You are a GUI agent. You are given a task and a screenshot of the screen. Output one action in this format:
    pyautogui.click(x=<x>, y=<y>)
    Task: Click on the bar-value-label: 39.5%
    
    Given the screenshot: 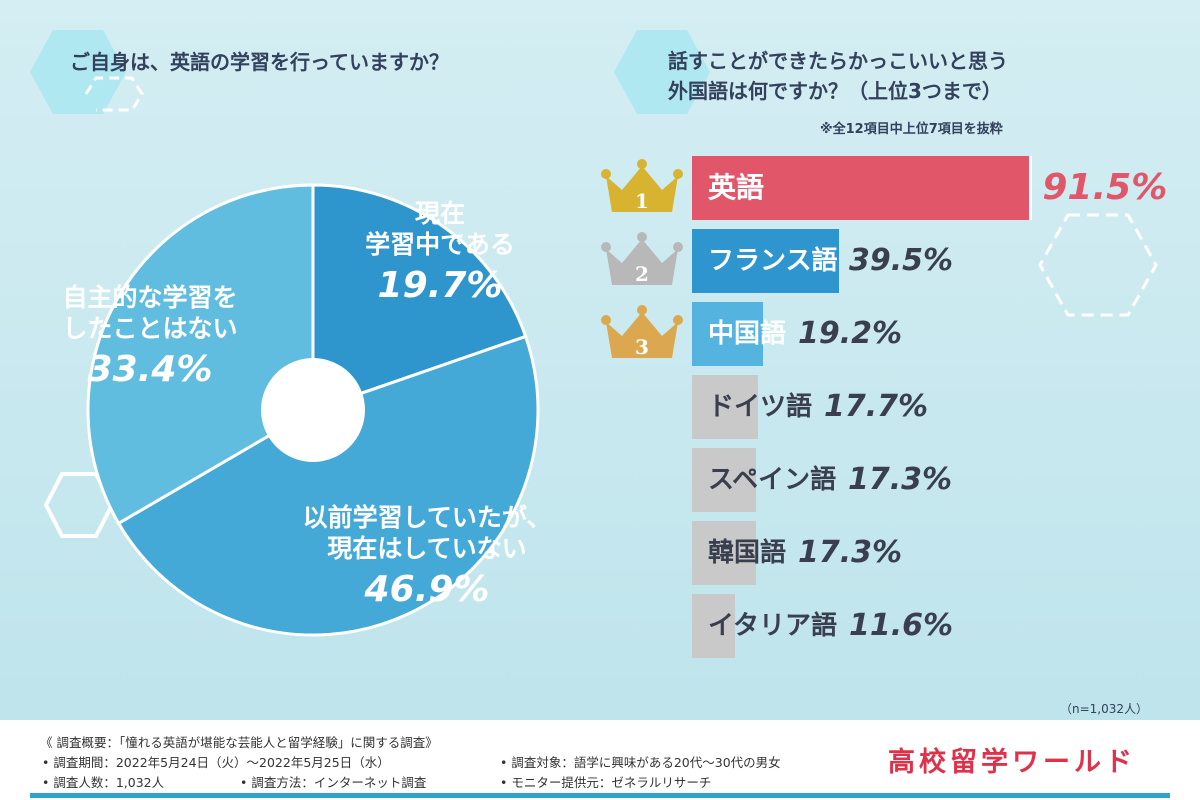 What is the action you would take?
    pyautogui.click(x=901, y=260)
    